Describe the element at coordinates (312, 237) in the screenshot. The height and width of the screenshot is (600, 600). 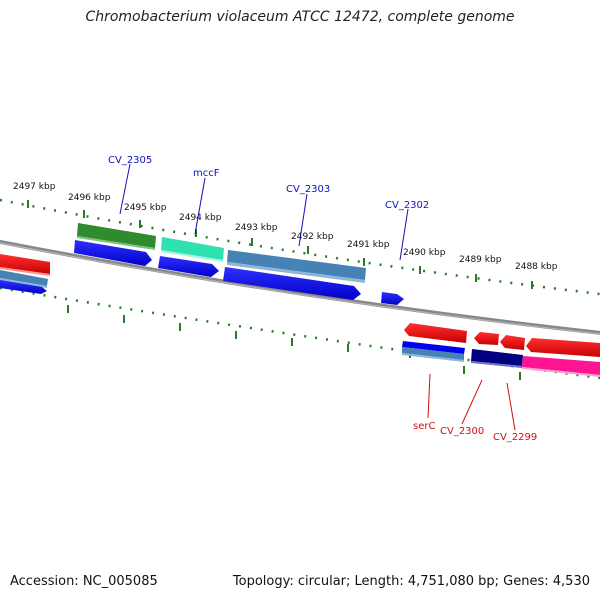
I see `tick-label: 2492 kbp` at that location.